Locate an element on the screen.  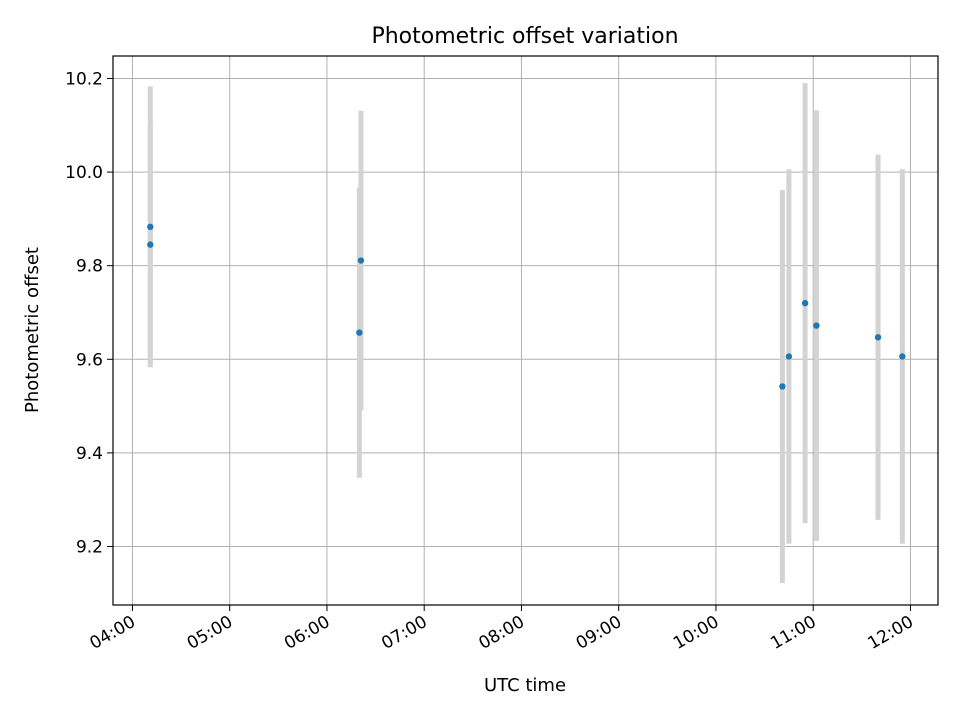
y-tick-label: 9.8 is located at coordinates (89, 267).